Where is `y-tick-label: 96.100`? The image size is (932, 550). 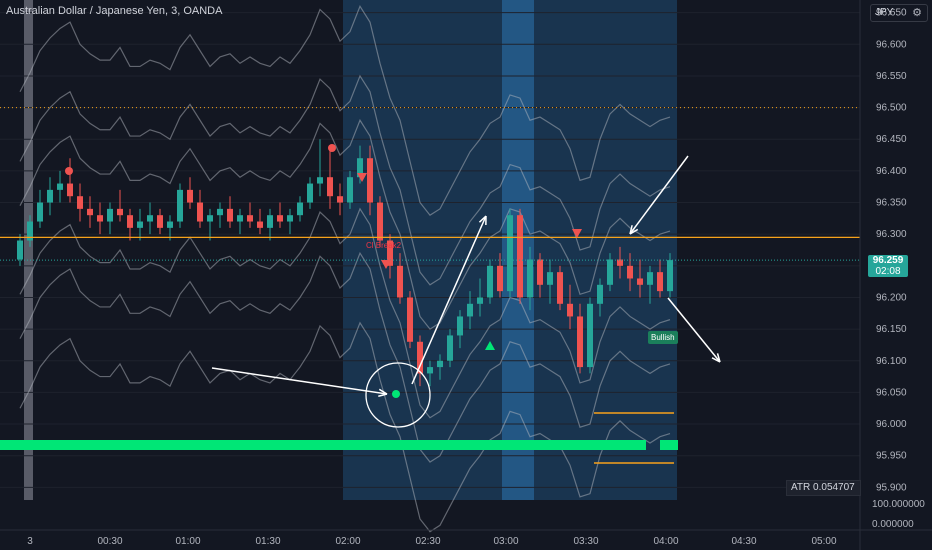
y-tick-label: 96.100 is located at coordinates (891, 361).